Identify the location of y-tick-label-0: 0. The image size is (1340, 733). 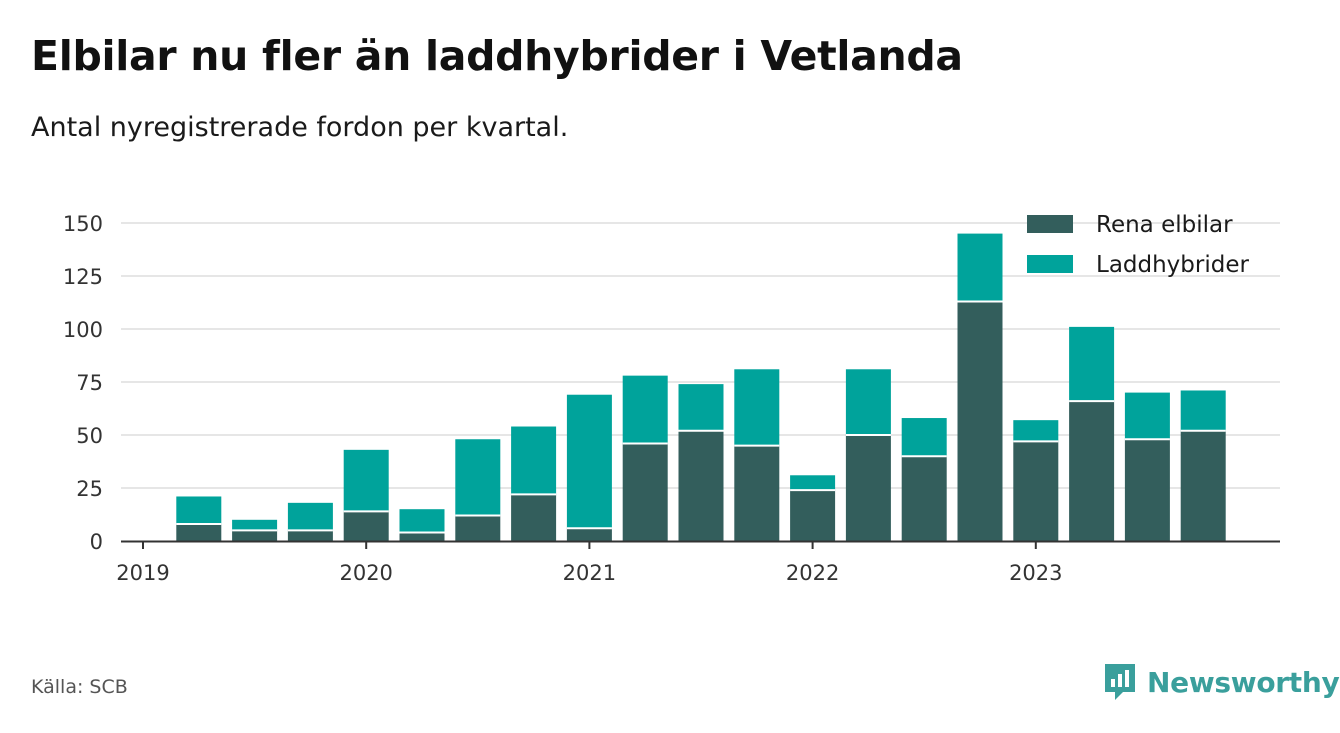
(96, 542).